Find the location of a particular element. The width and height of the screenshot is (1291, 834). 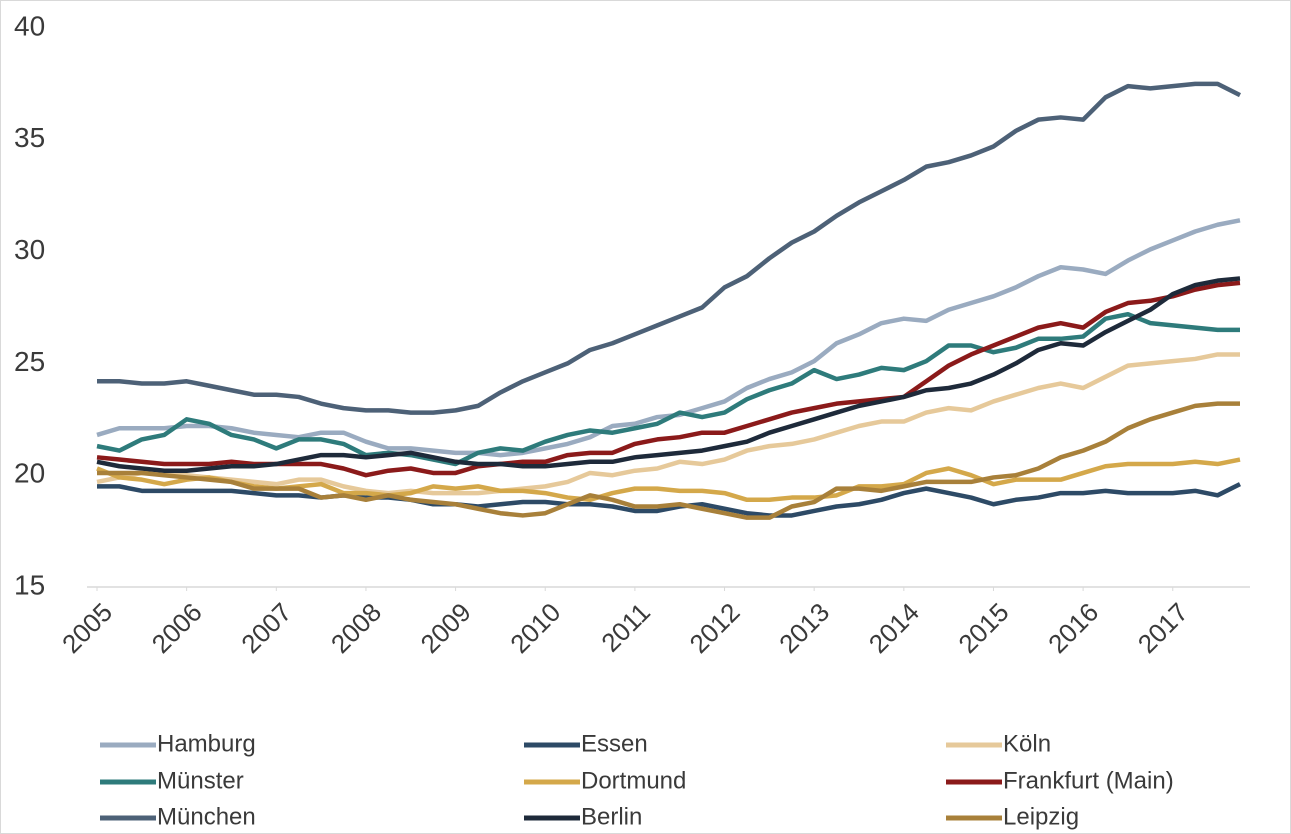

y-tick-label: 25 is located at coordinates (29, 361).